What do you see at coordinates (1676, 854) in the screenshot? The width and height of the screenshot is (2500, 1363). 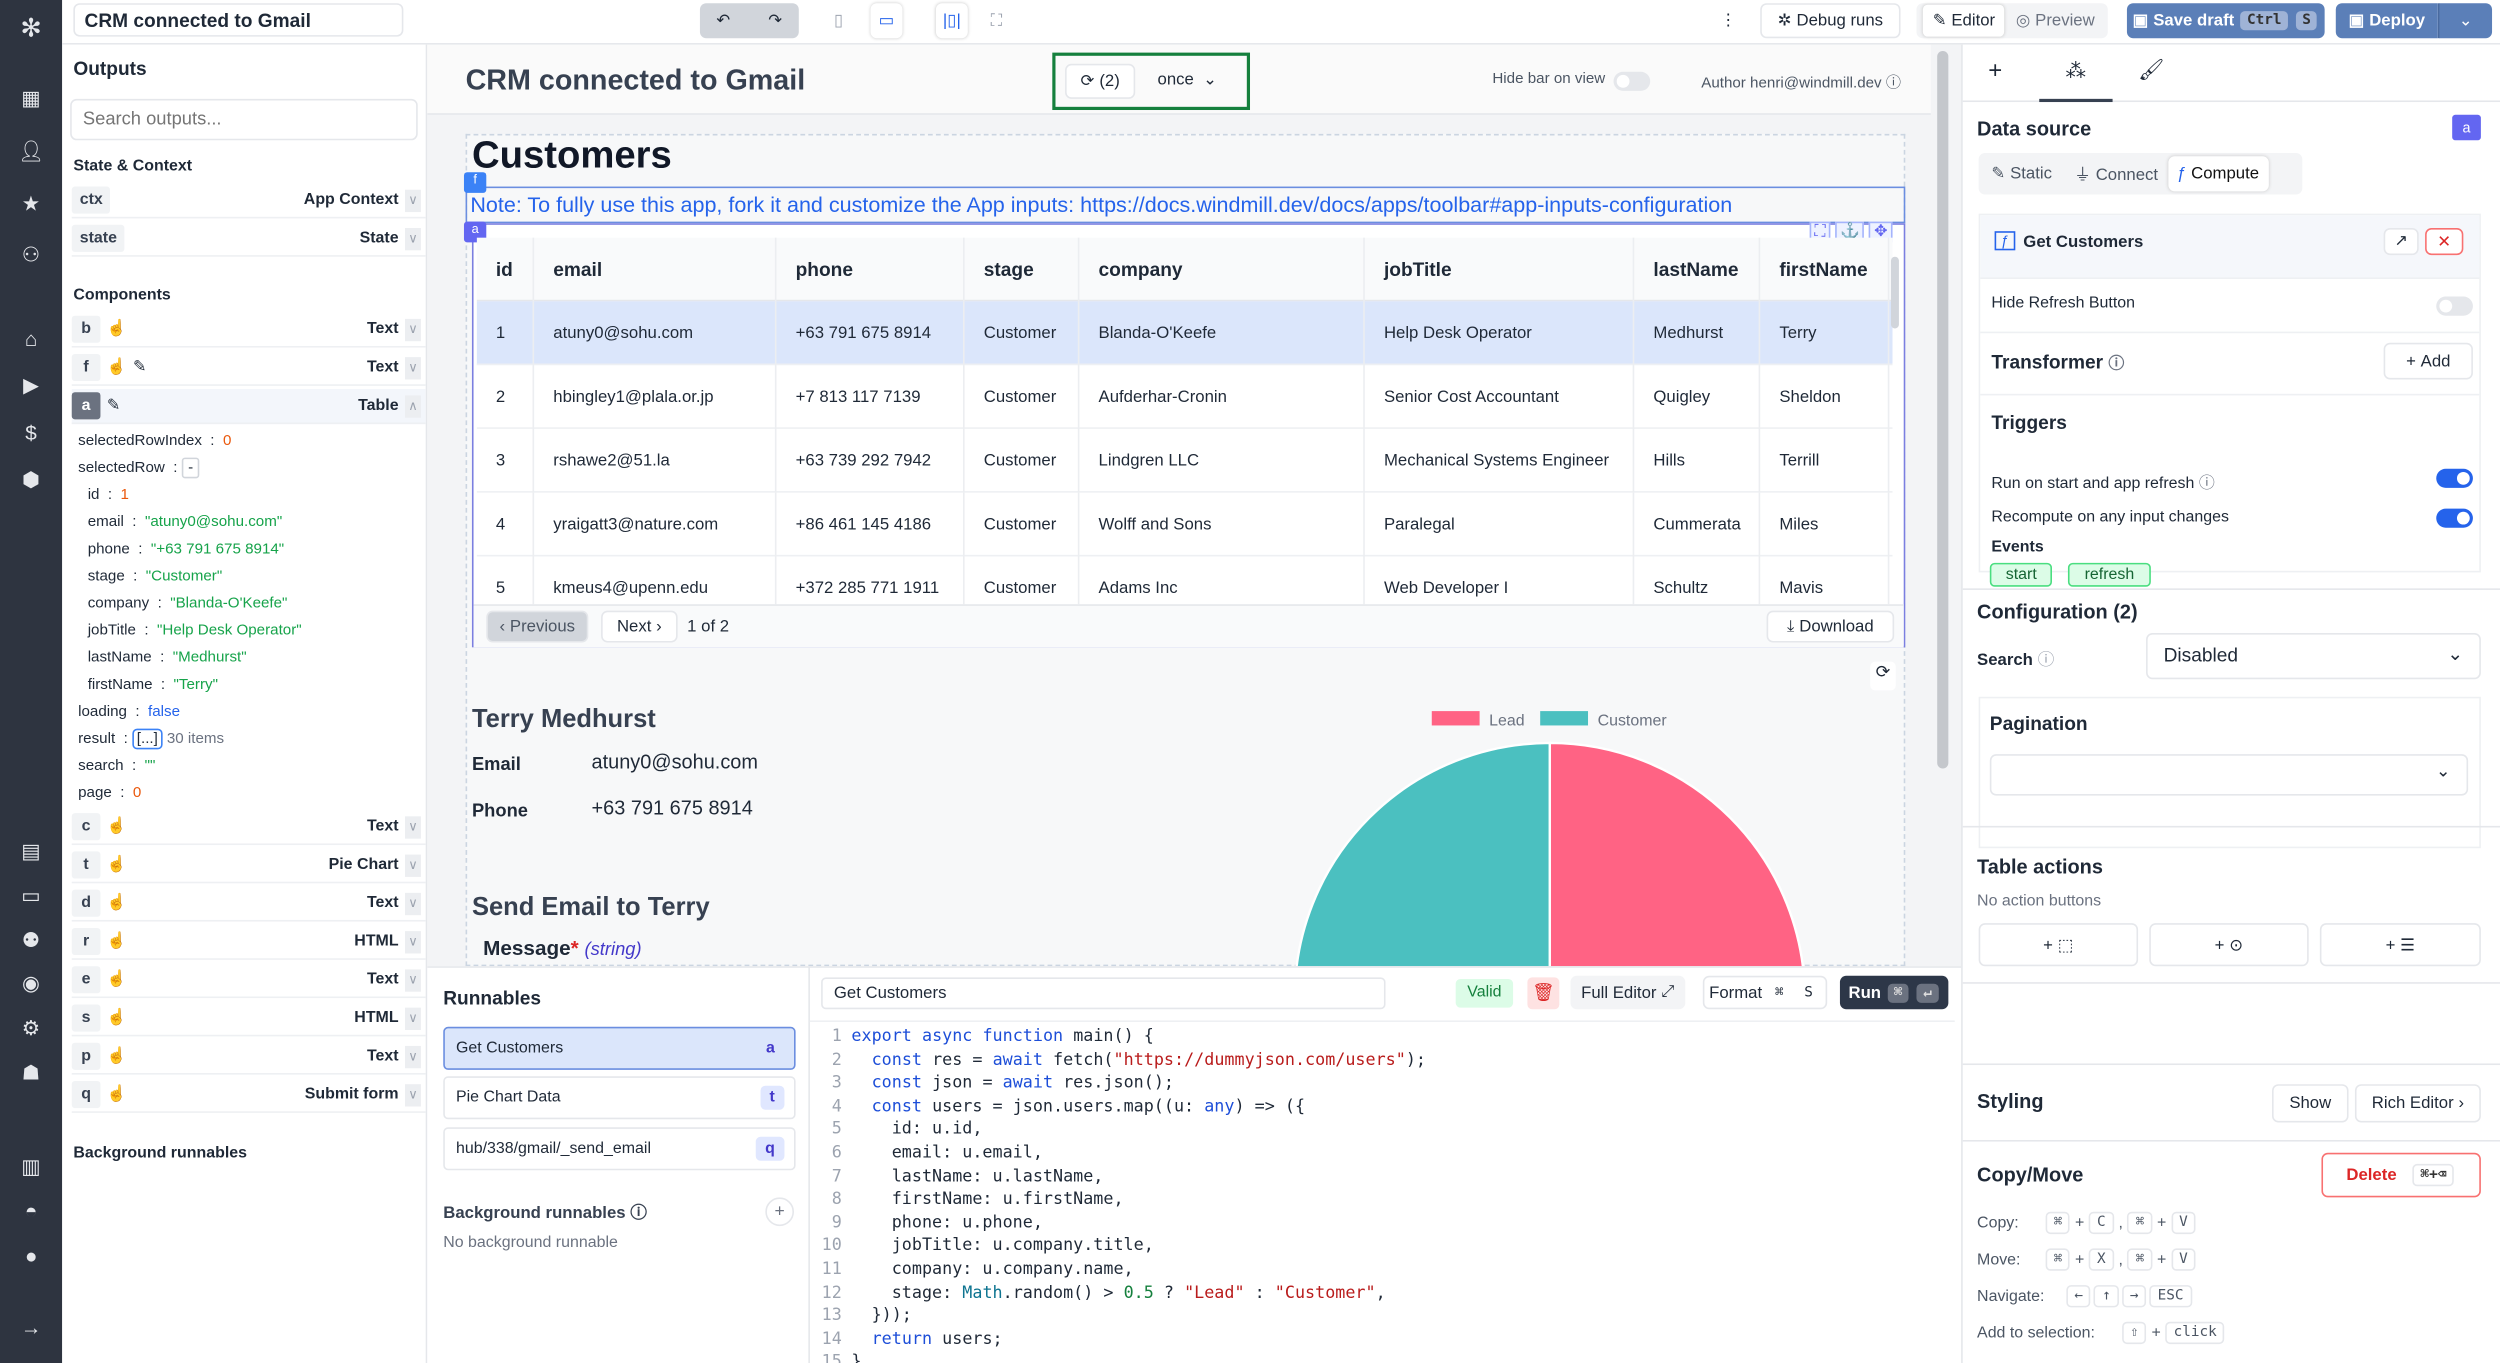 I see `pie-slice-lead` at bounding box center [1676, 854].